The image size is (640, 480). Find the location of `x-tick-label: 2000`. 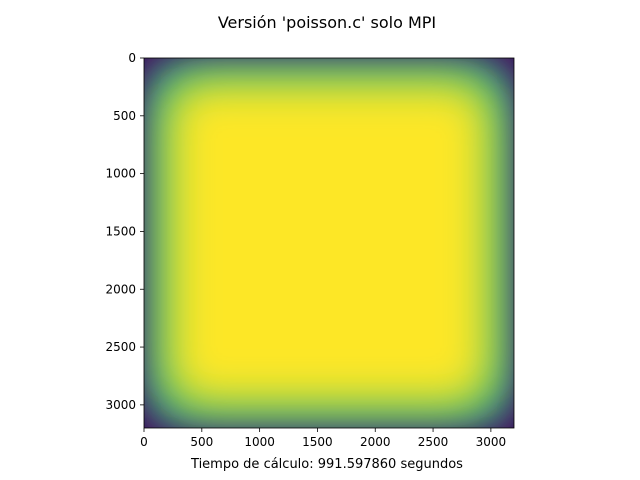

x-tick-label: 2000 is located at coordinates (375, 442).